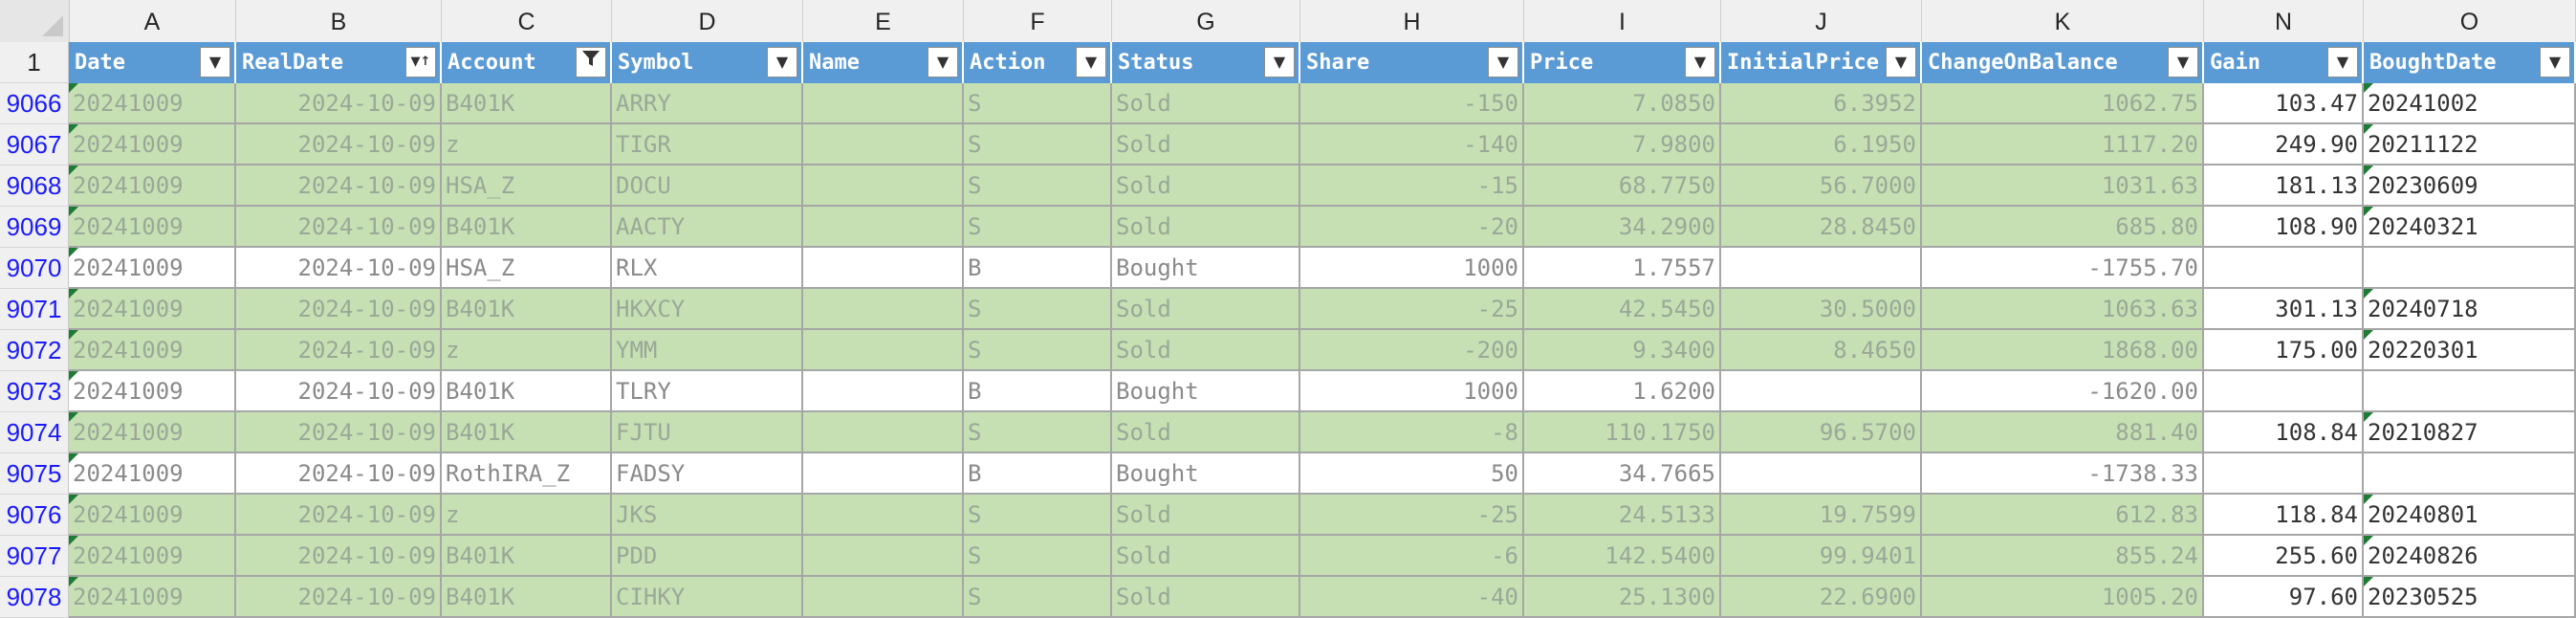  What do you see at coordinates (1821, 186) in the screenshot?
I see `cell-j: 56.7000` at bounding box center [1821, 186].